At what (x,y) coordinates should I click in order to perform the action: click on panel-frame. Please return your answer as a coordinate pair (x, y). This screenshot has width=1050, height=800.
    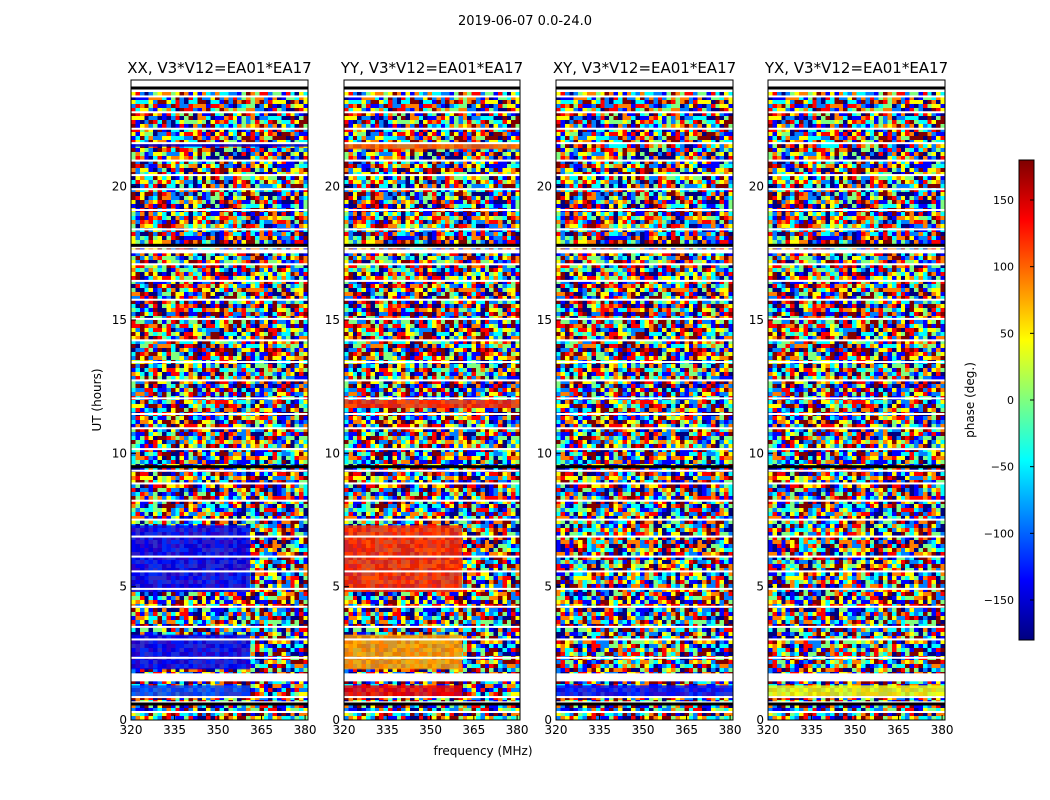
    Looking at the image, I should click on (219, 400).